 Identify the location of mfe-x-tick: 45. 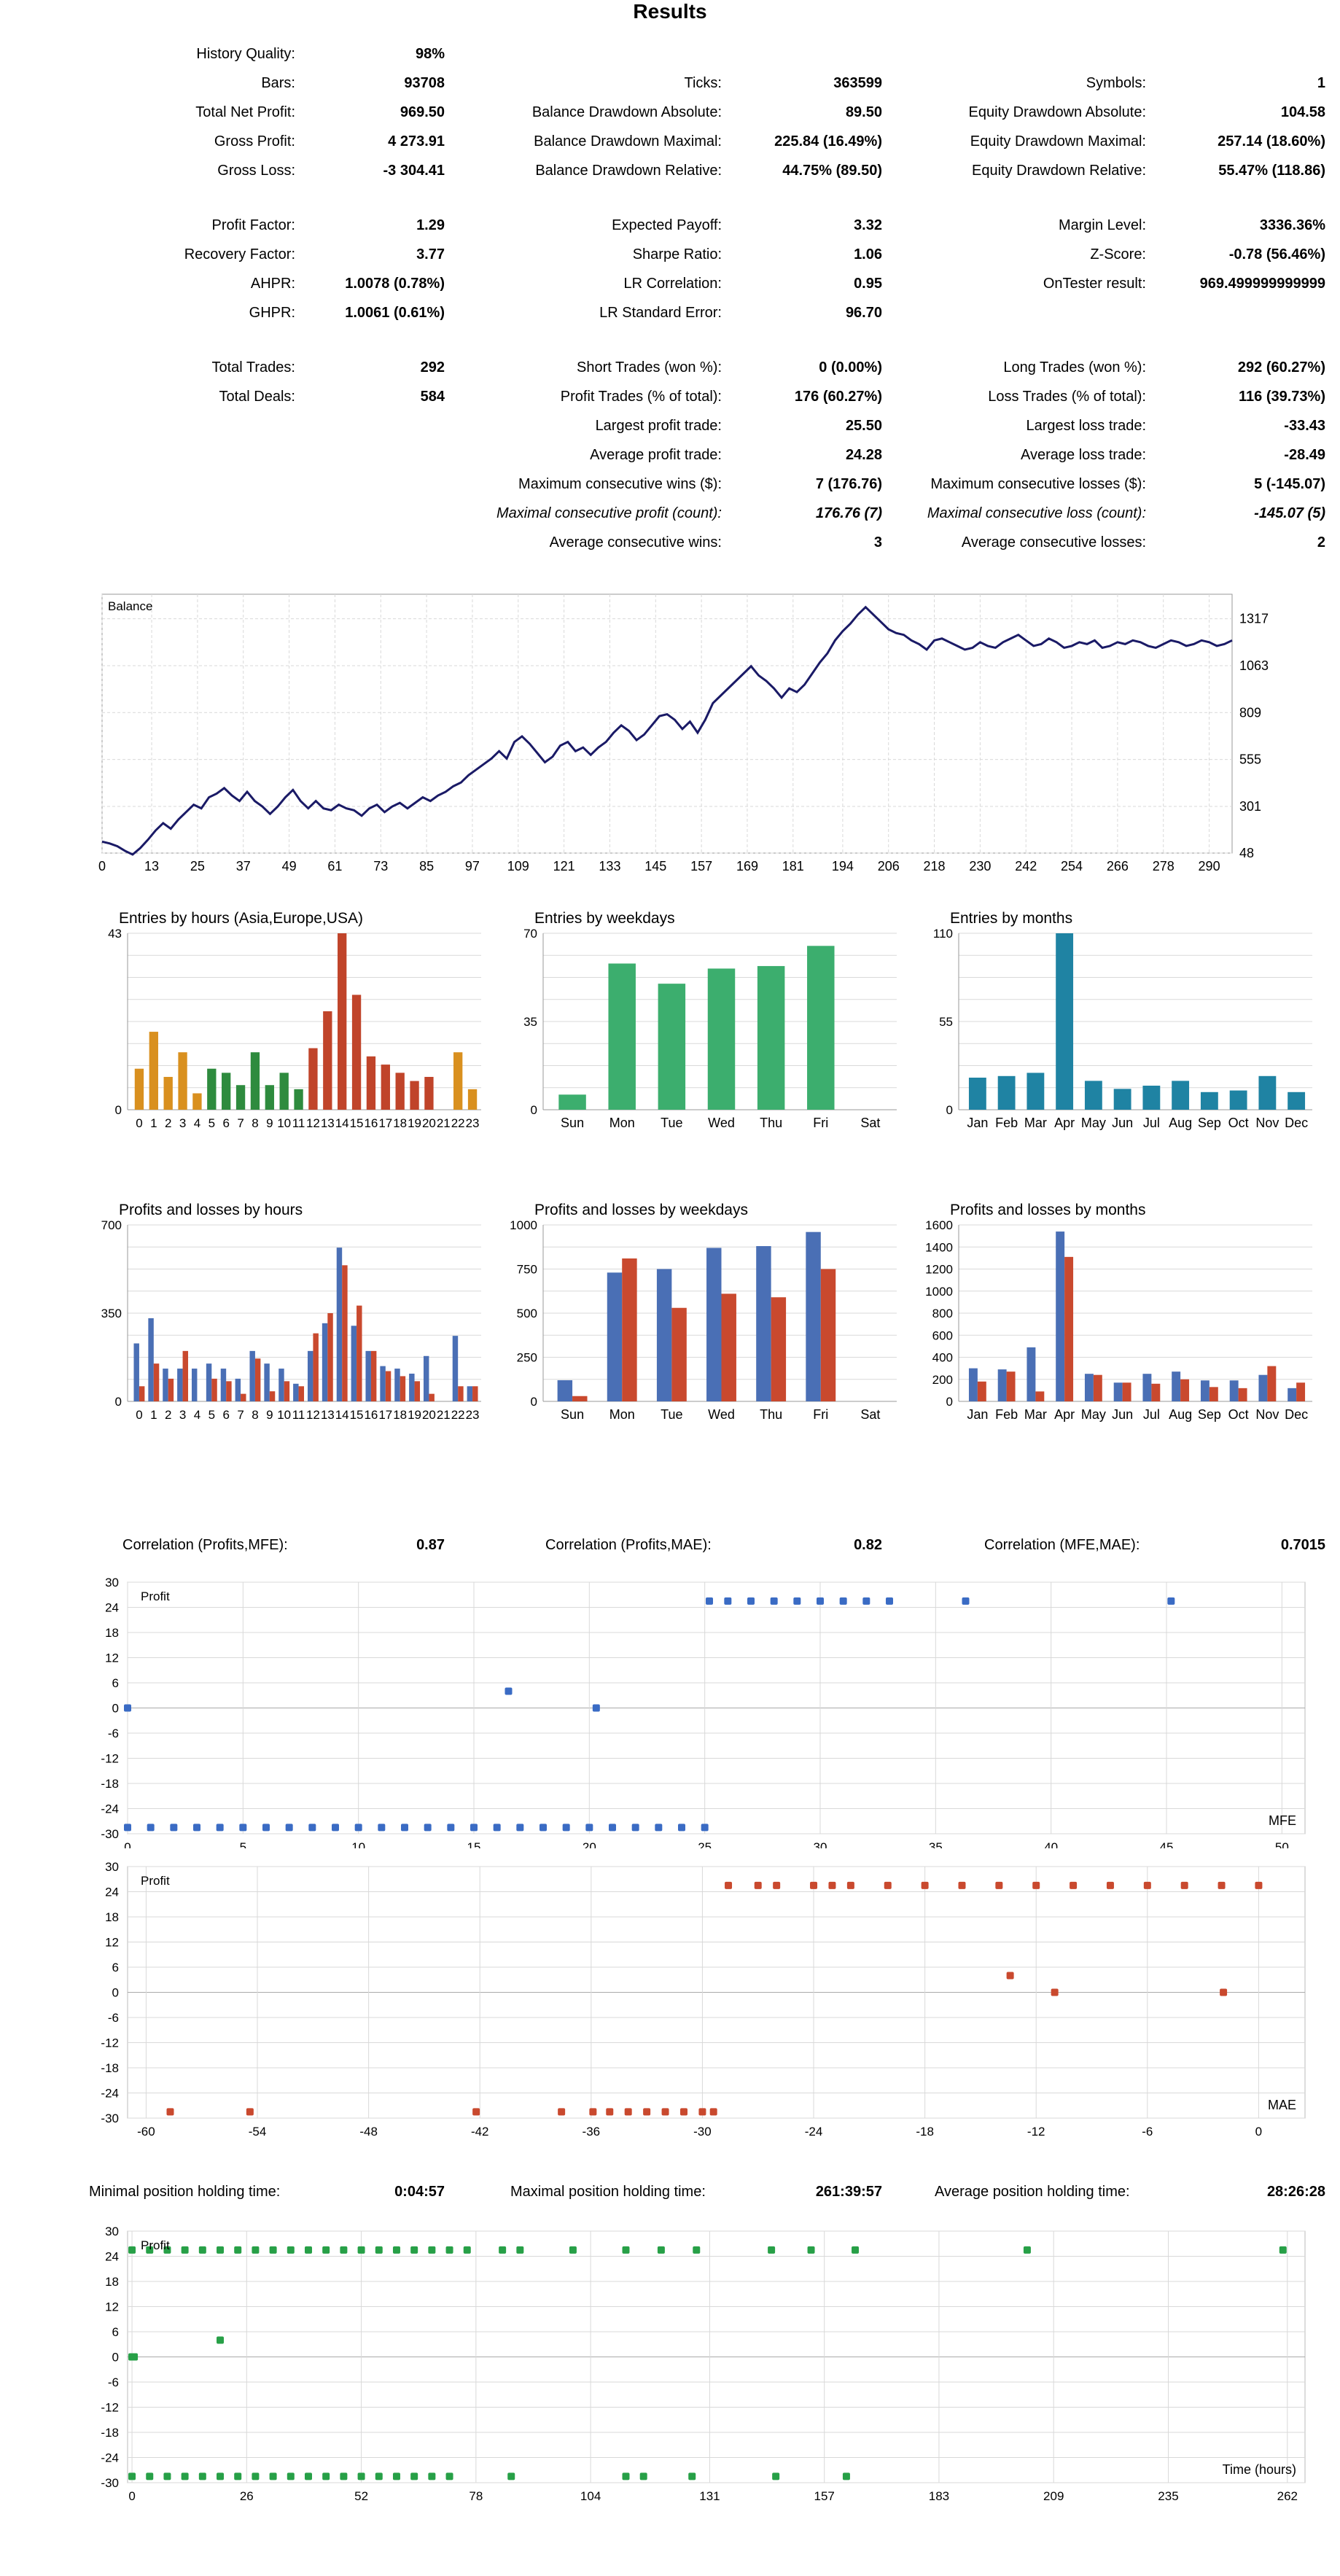
(1167, 1844).